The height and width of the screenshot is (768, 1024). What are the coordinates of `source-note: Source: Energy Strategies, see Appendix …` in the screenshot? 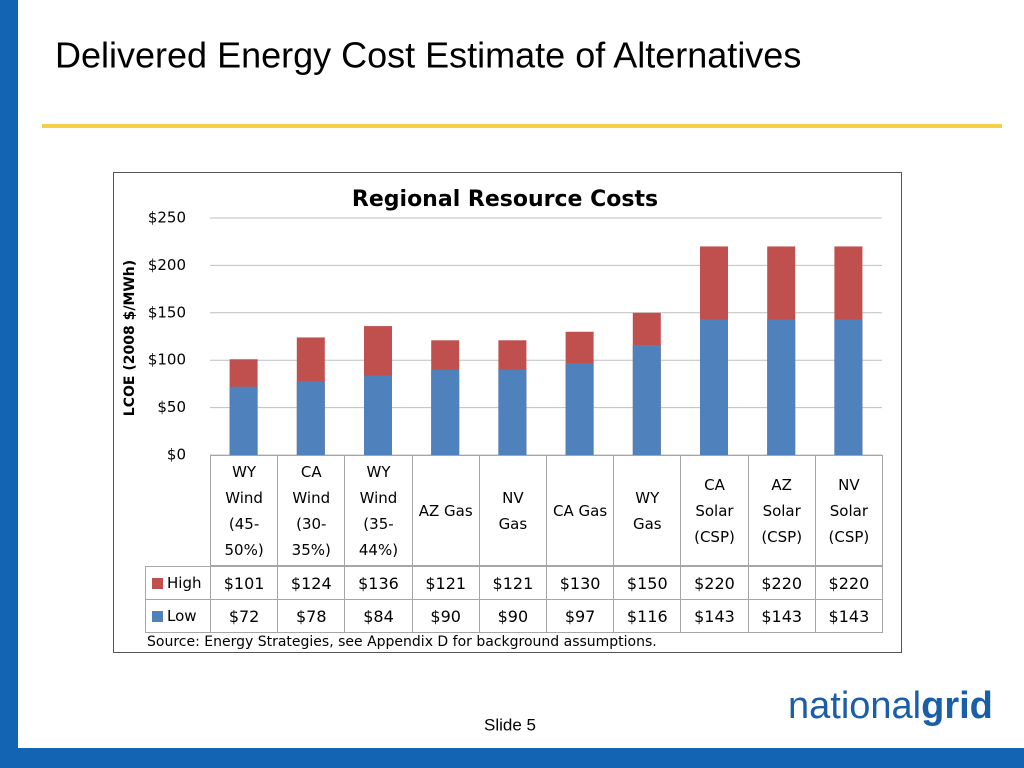 It's located at (402, 642).